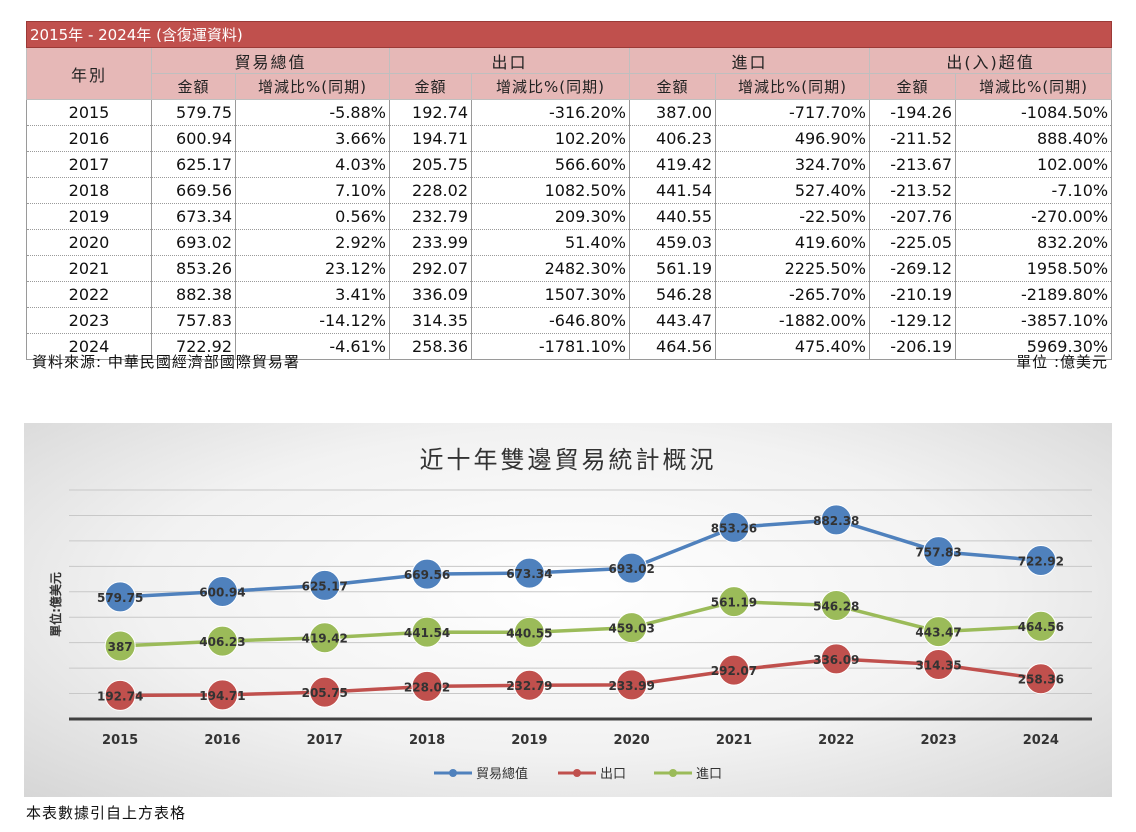  Describe the element at coordinates (568, 460) in the screenshot. I see `chart-title: 近十年雙邊貿易統計概況` at that location.